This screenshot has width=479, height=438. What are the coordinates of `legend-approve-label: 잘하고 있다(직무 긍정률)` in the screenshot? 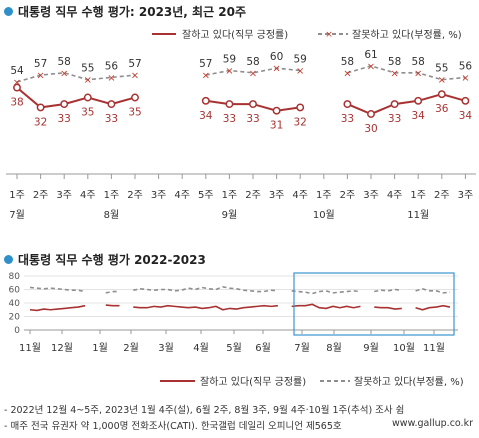 It's located at (253, 381).